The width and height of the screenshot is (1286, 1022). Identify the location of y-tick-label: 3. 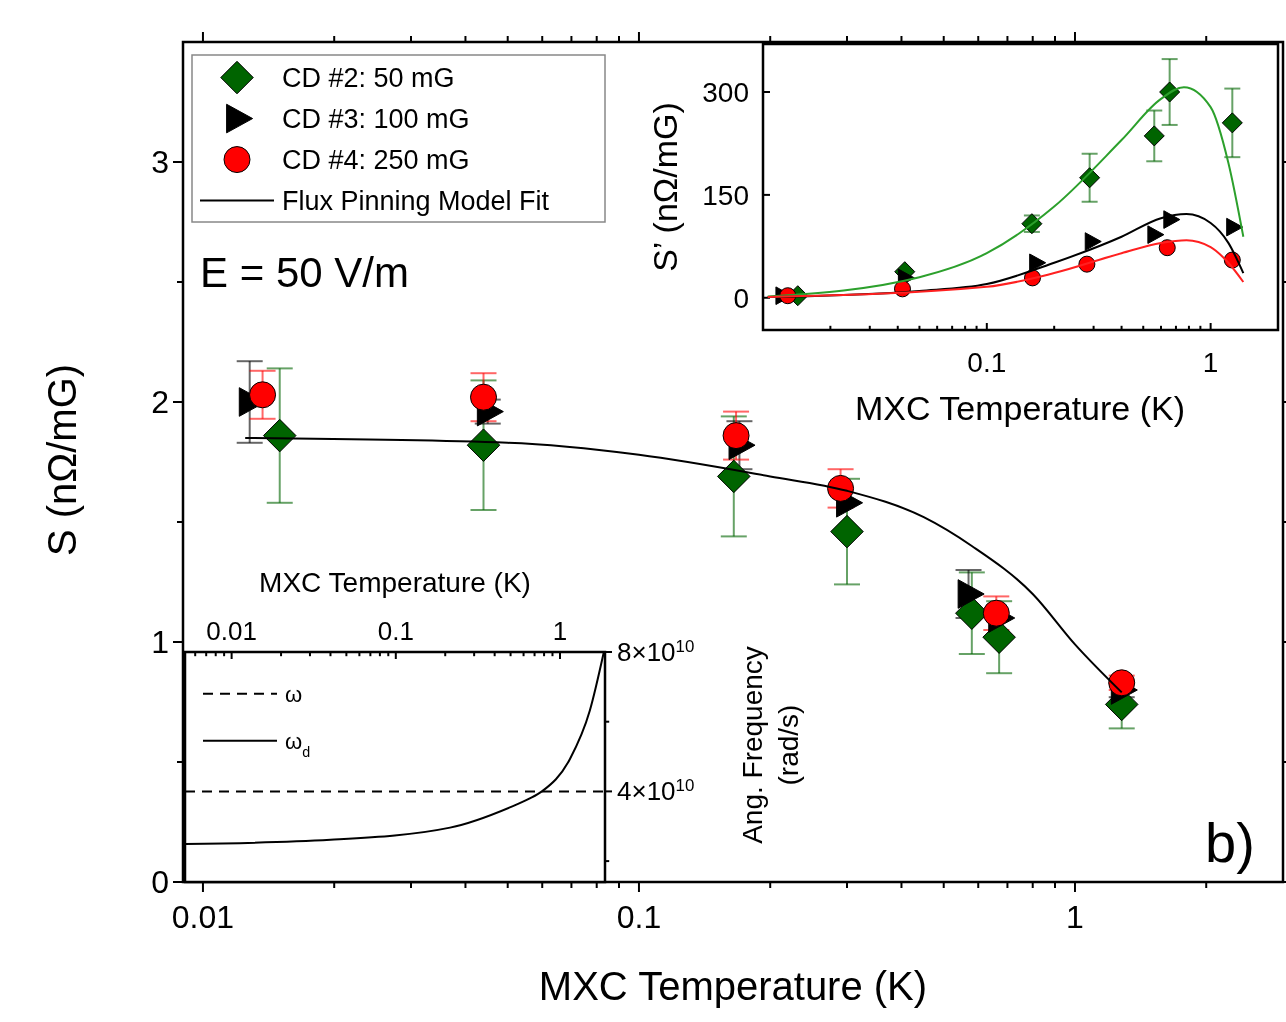
(160, 162).